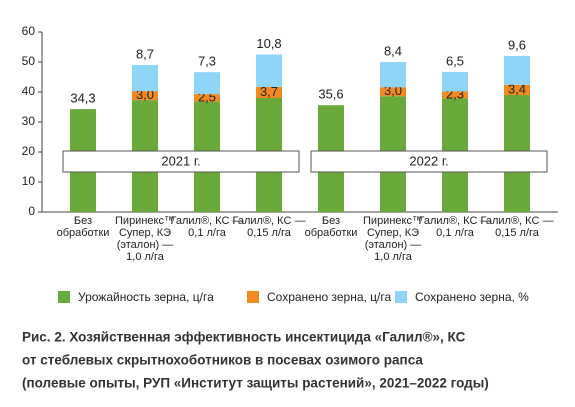  Describe the element at coordinates (31, 211) in the screenshot. I see `y-tick-label: 0` at that location.